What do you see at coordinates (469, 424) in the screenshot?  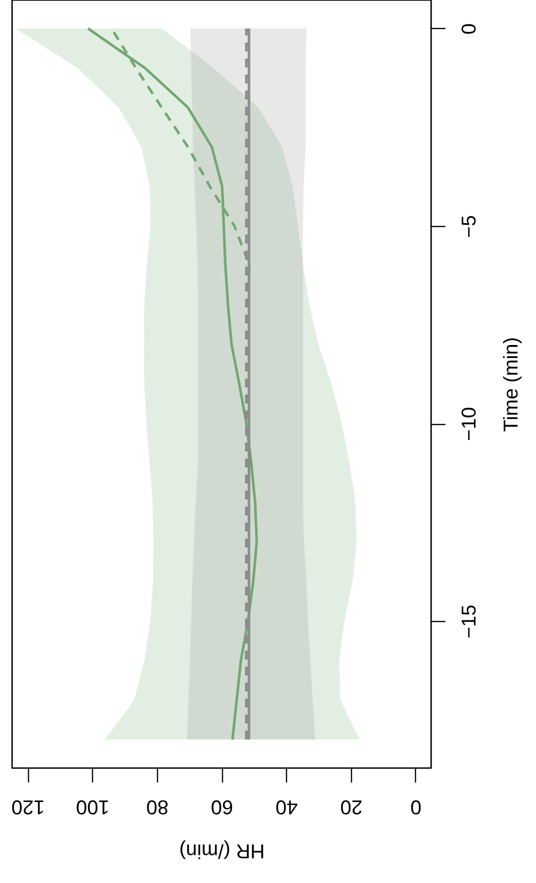 I see `y-tick-label: −10` at bounding box center [469, 424].